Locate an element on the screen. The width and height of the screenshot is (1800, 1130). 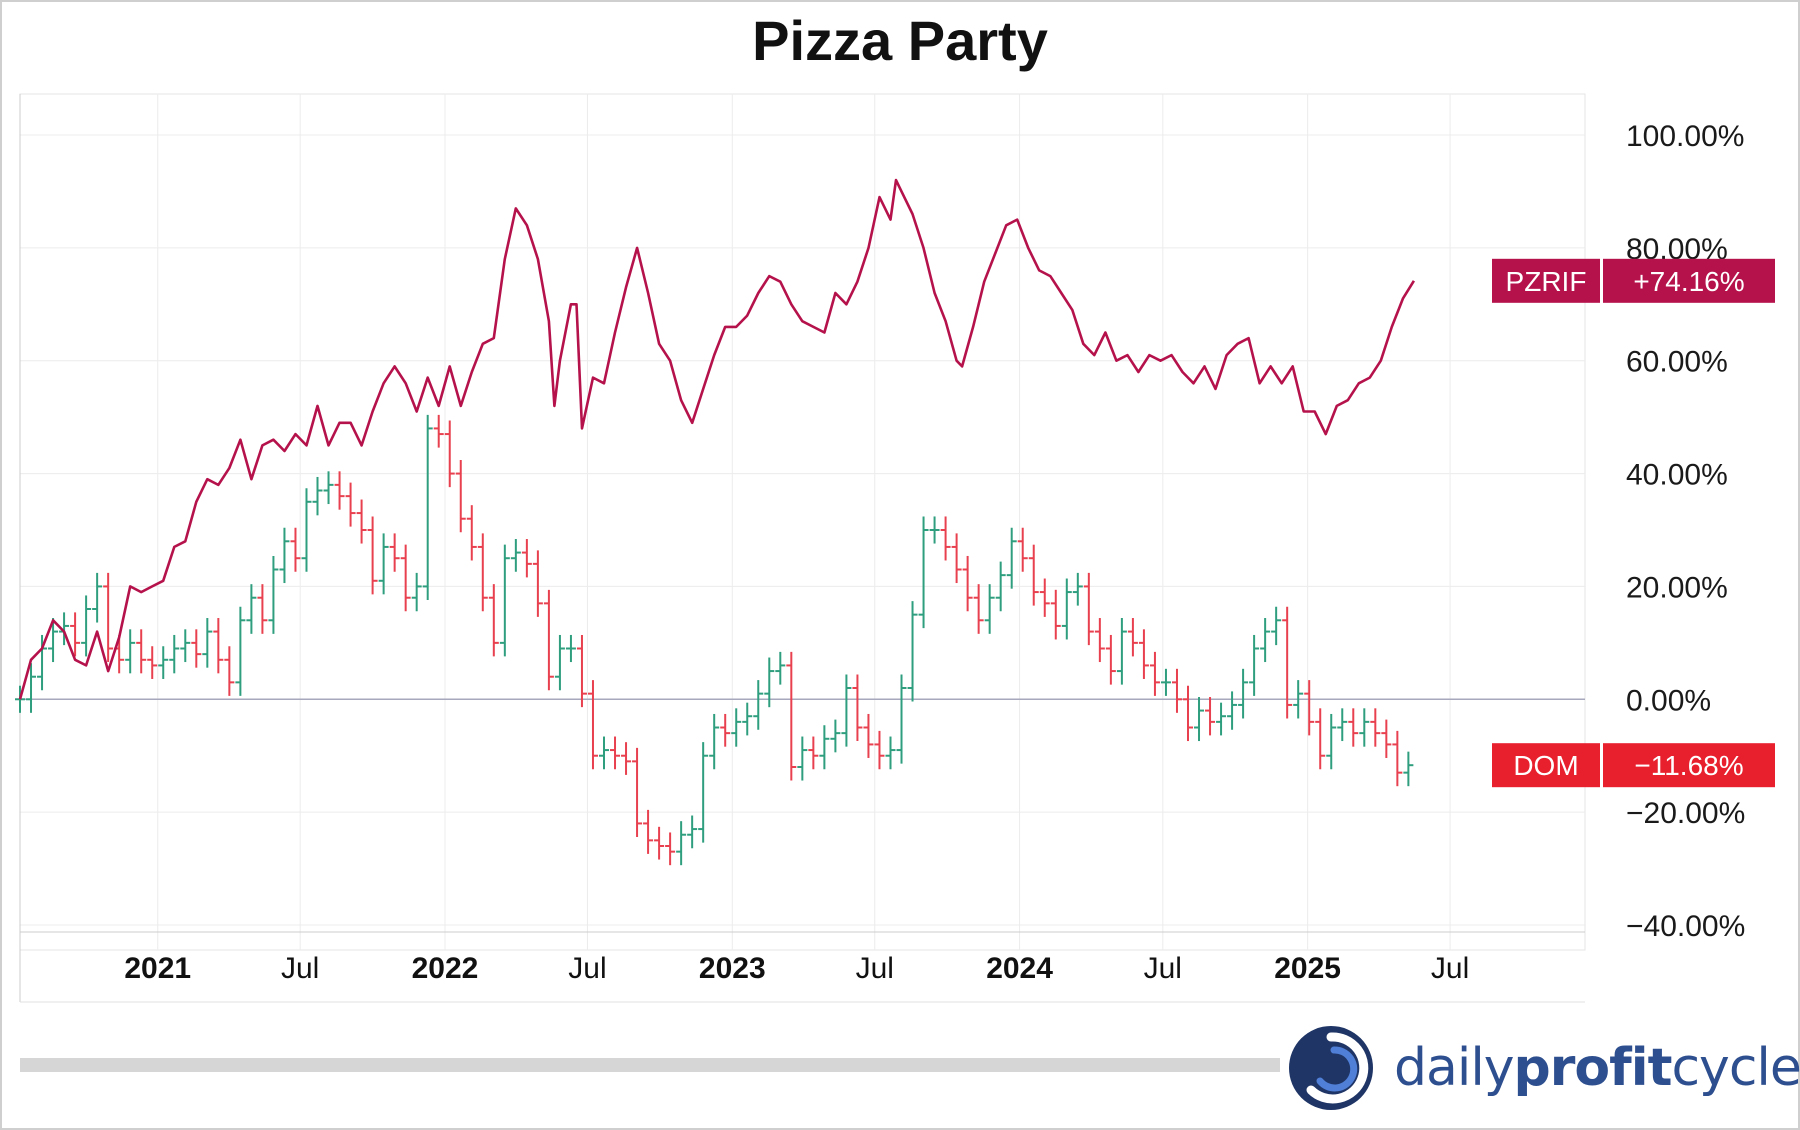
brand-logo: dailyprofitcycle is located at coordinates (1543, 1068).